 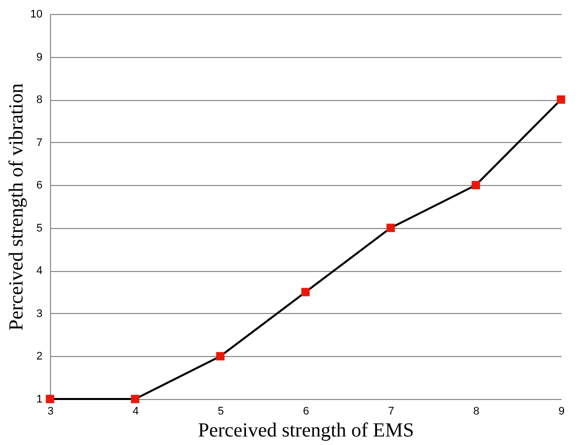 What do you see at coordinates (135, 412) in the screenshot?
I see `x-tick-label: 4` at bounding box center [135, 412].